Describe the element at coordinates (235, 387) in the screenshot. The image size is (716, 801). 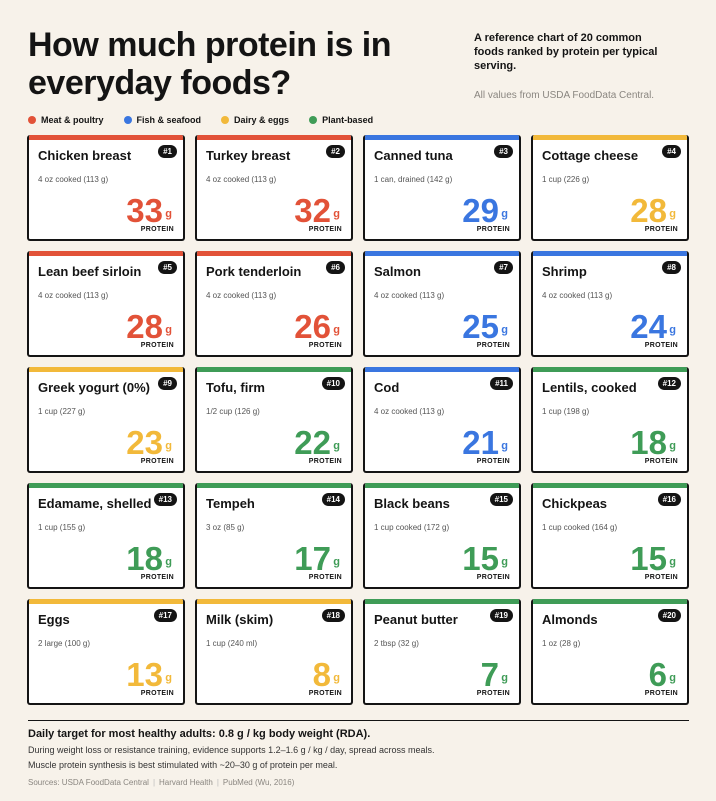
I see `food-name: Tofu, firm` at that location.